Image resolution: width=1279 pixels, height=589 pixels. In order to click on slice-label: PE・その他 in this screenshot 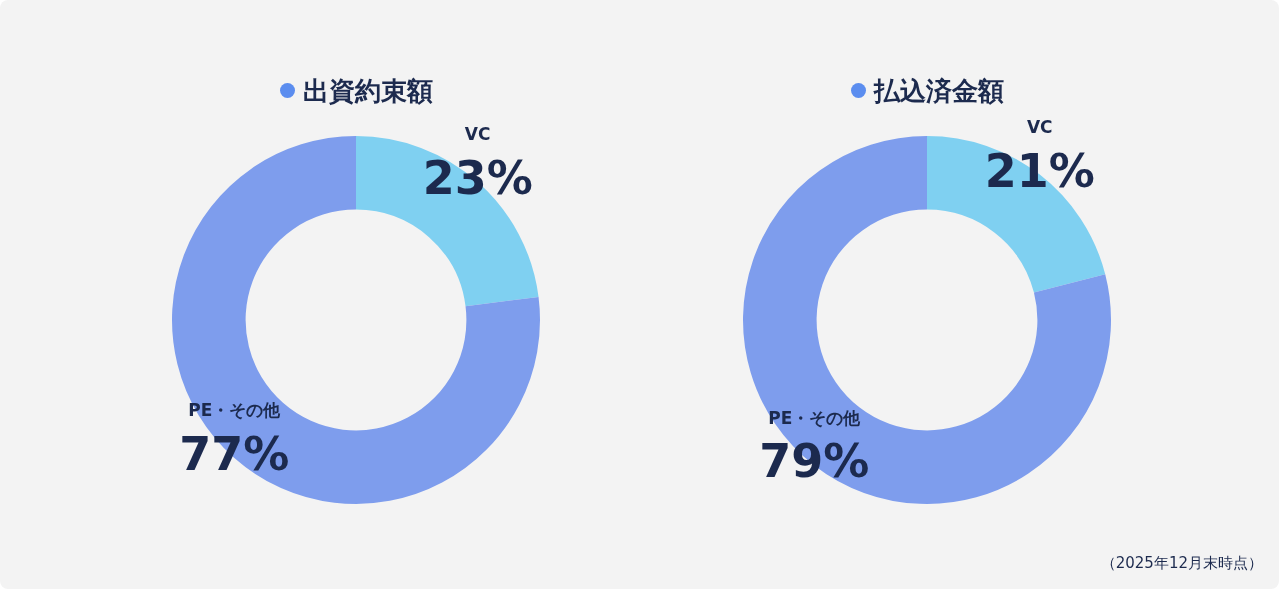, I will do `click(815, 417)`.